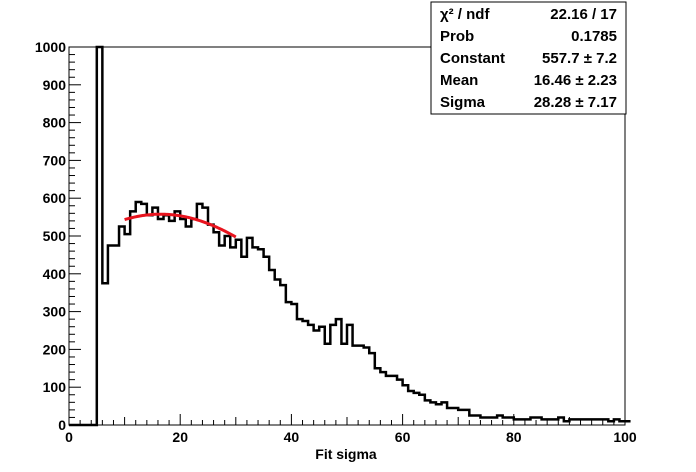 The width and height of the screenshot is (696, 472). I want to click on stats-row-value: 16.46 ± 2.23, so click(575, 80).